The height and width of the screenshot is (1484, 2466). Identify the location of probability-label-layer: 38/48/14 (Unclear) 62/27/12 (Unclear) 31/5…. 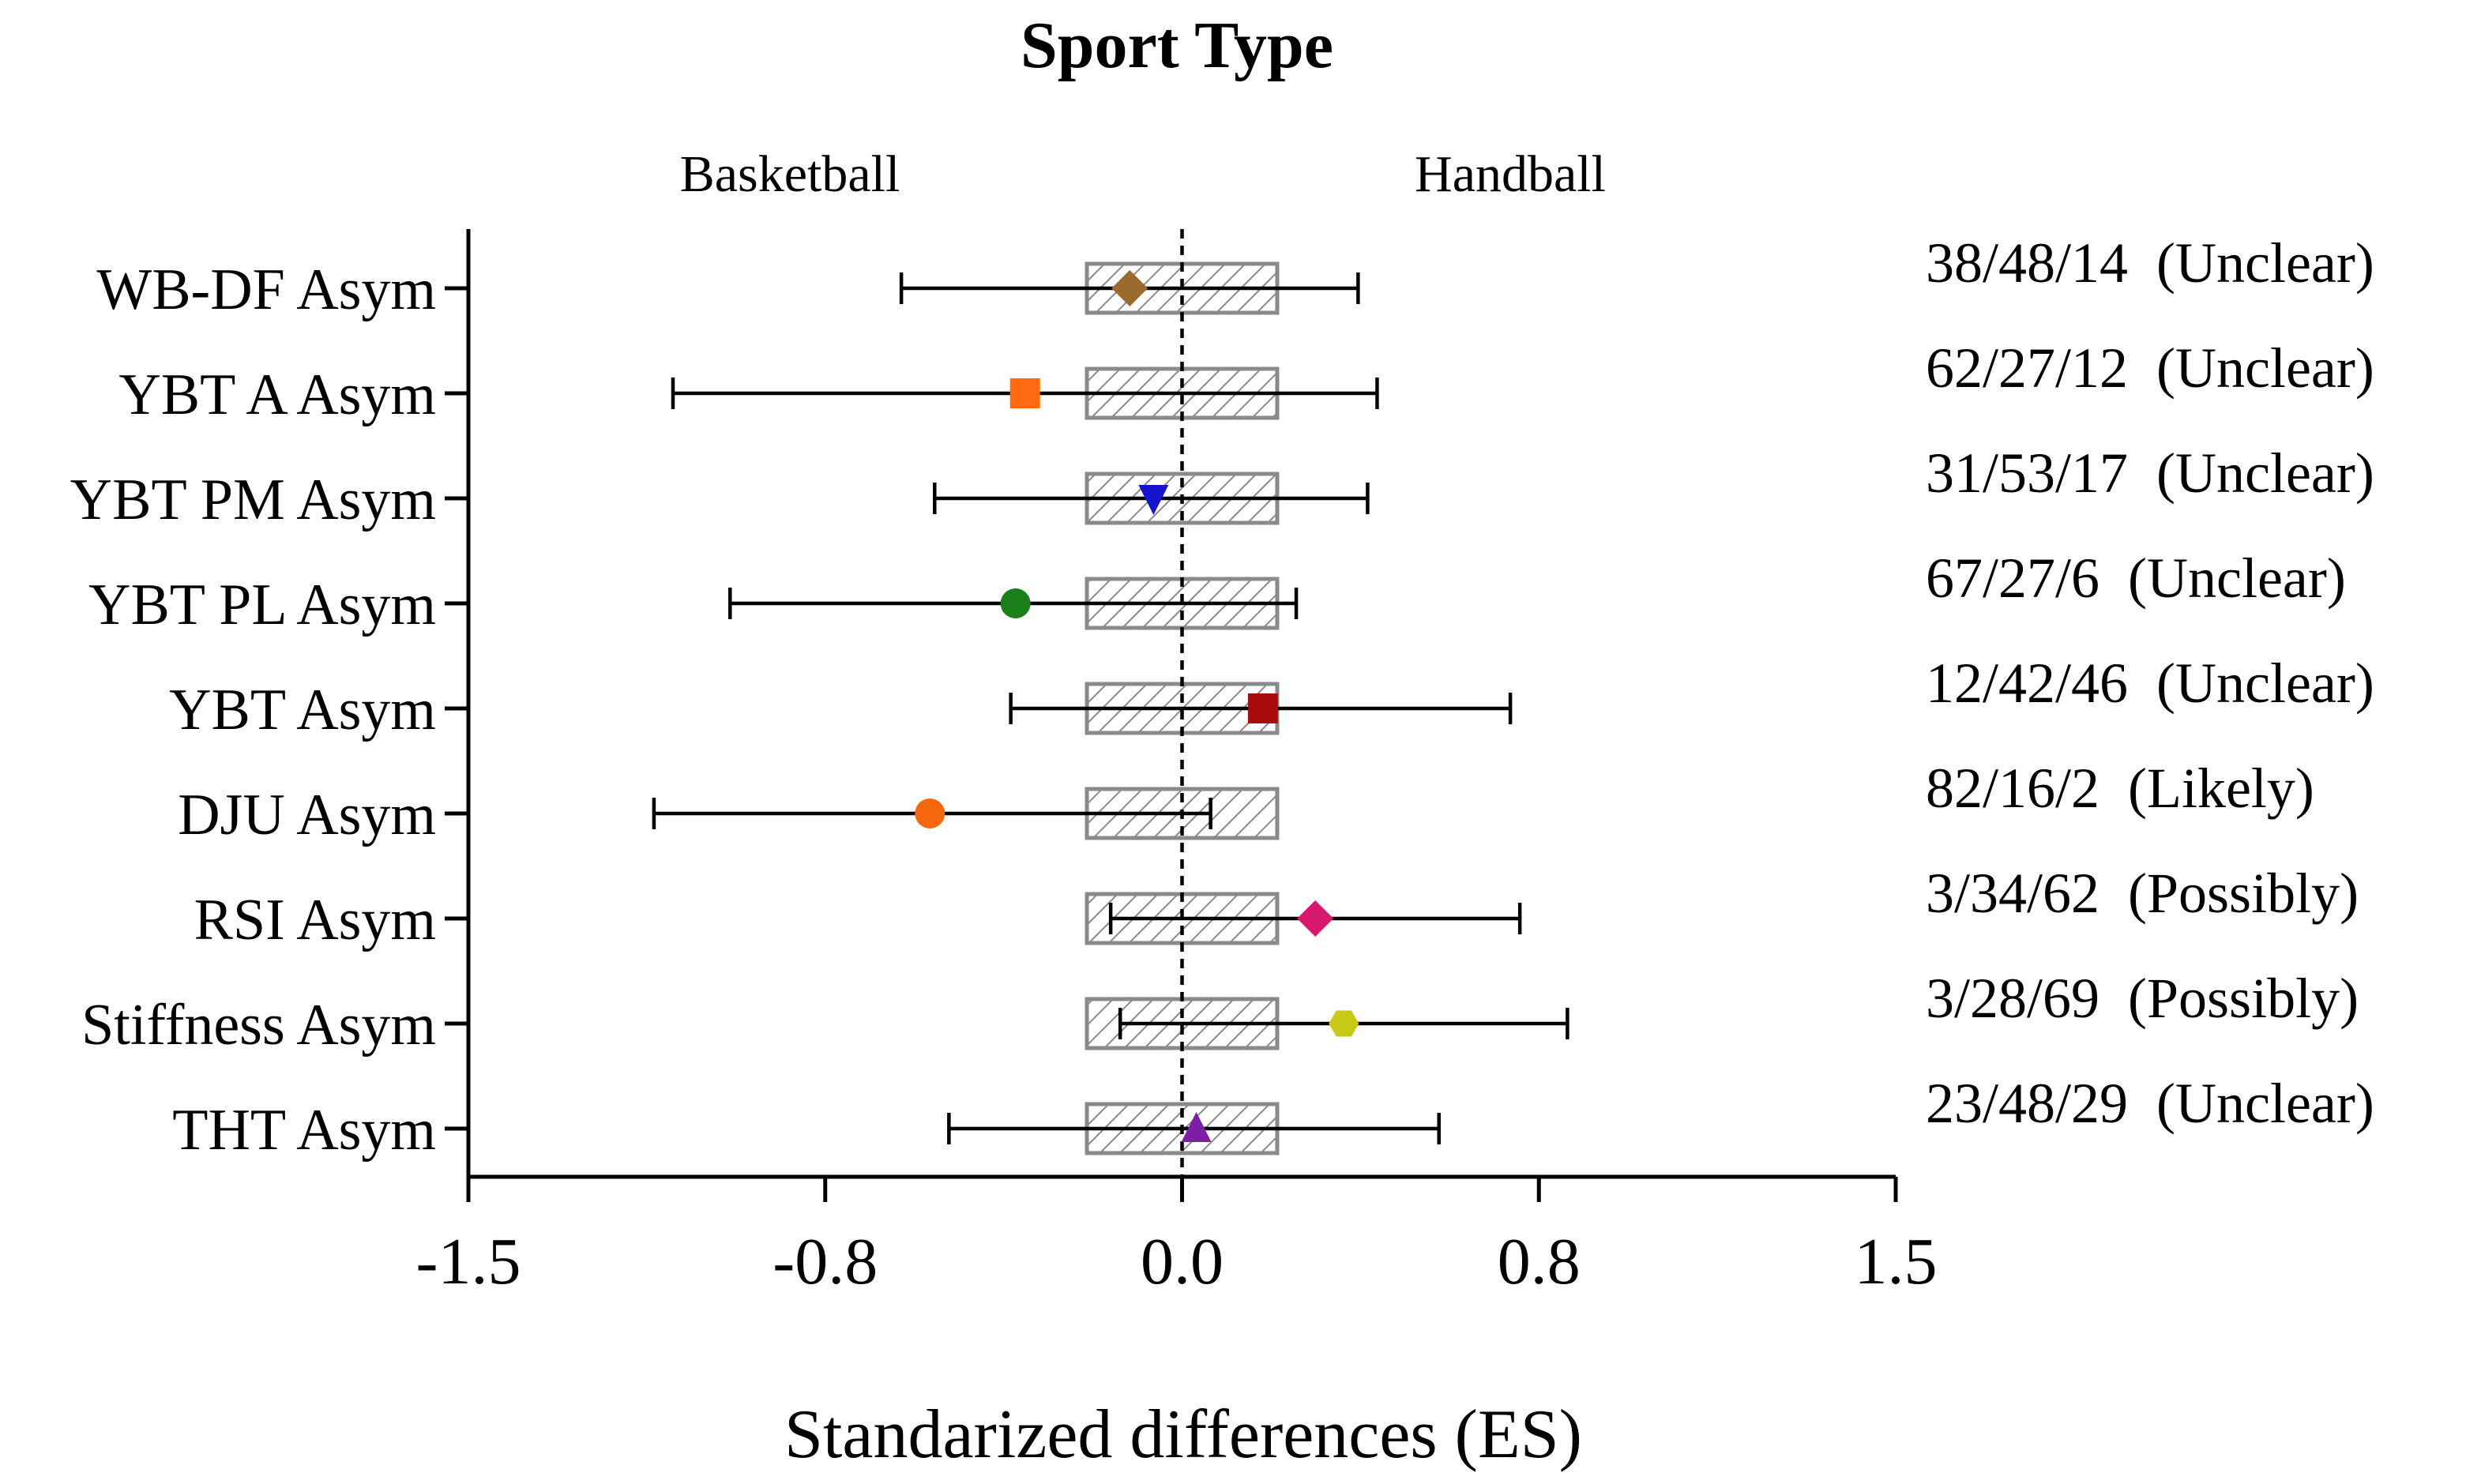
(2150, 683).